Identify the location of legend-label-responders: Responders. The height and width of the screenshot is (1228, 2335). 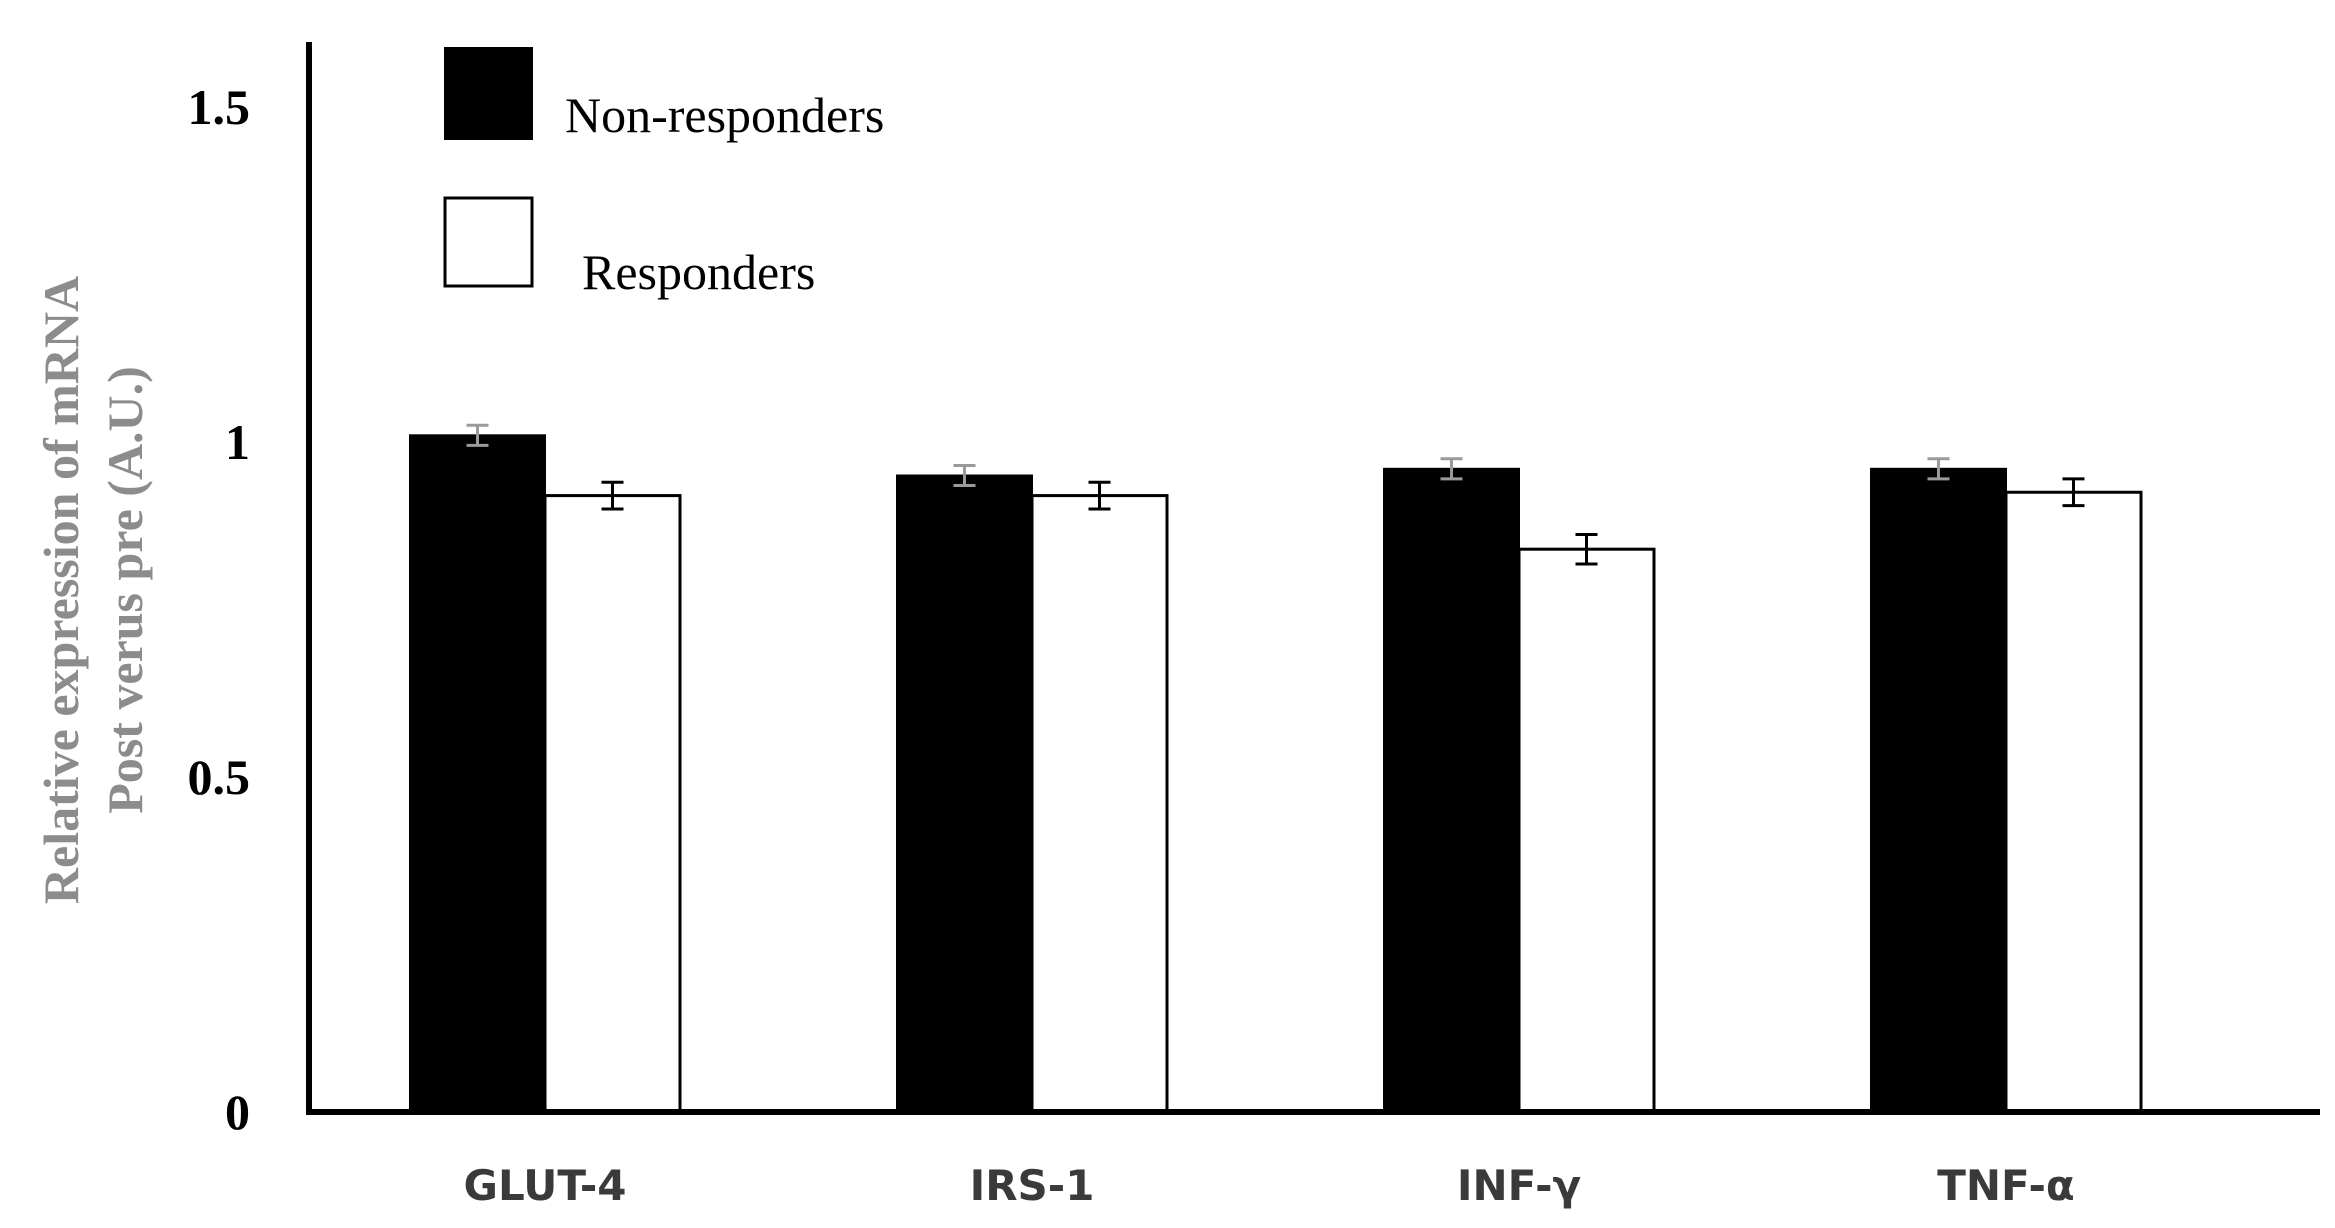
(698, 272).